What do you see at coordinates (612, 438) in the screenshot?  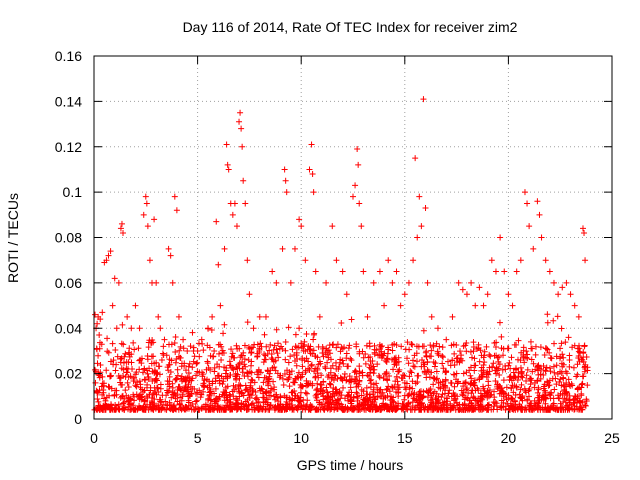 I see `x-tick-label: 25` at bounding box center [612, 438].